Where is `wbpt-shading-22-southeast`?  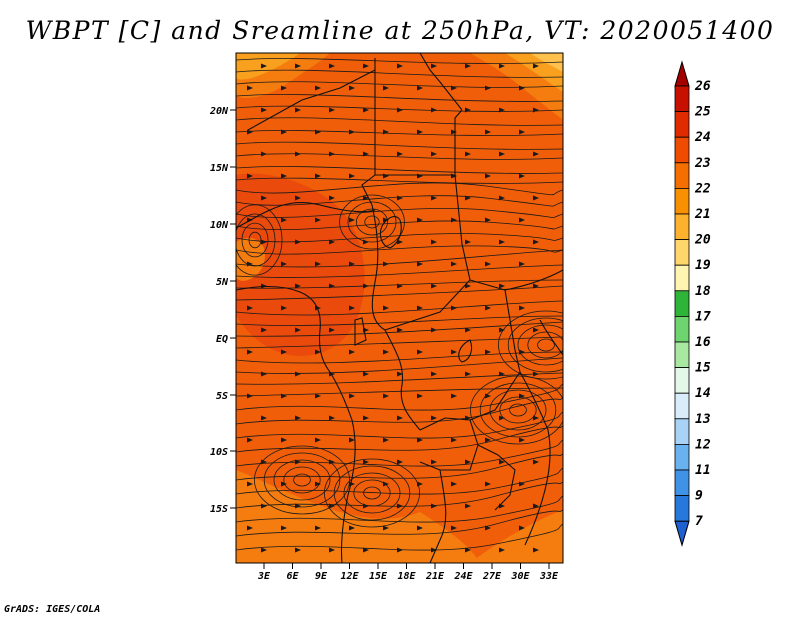 wbpt-shading-22-southeast is located at coordinates (516, 536).